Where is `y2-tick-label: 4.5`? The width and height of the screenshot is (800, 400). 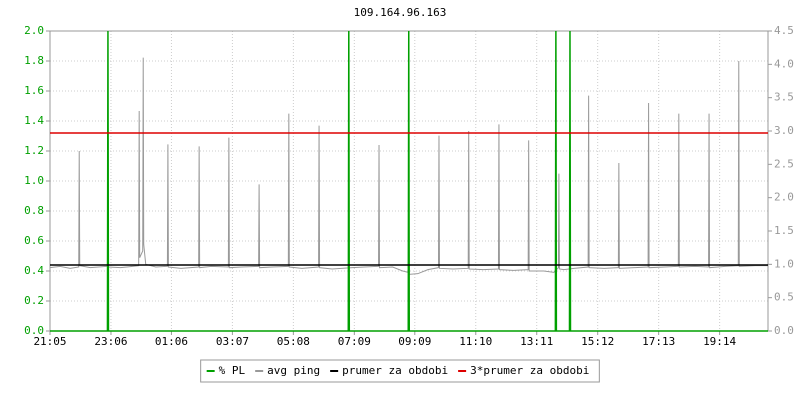
y2-tick-label: 4.5 is located at coordinates (784, 30).